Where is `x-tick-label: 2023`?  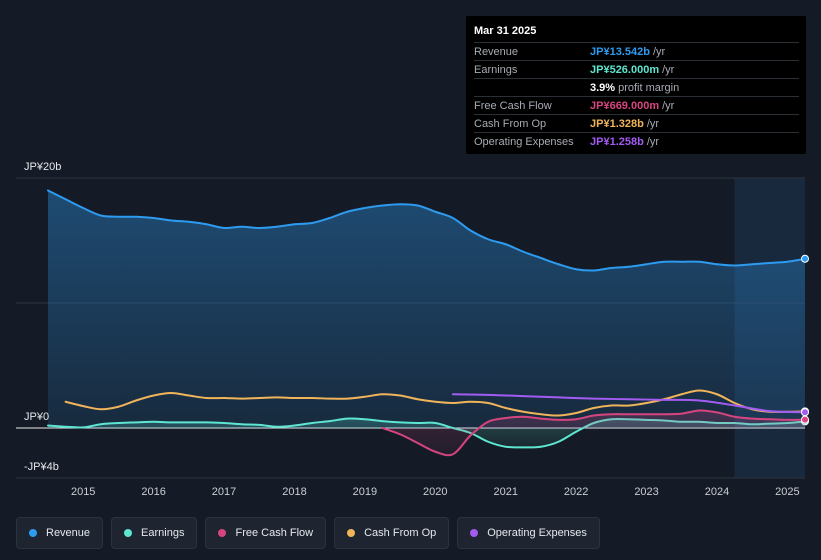
x-tick-label: 2023 is located at coordinates (646, 492).